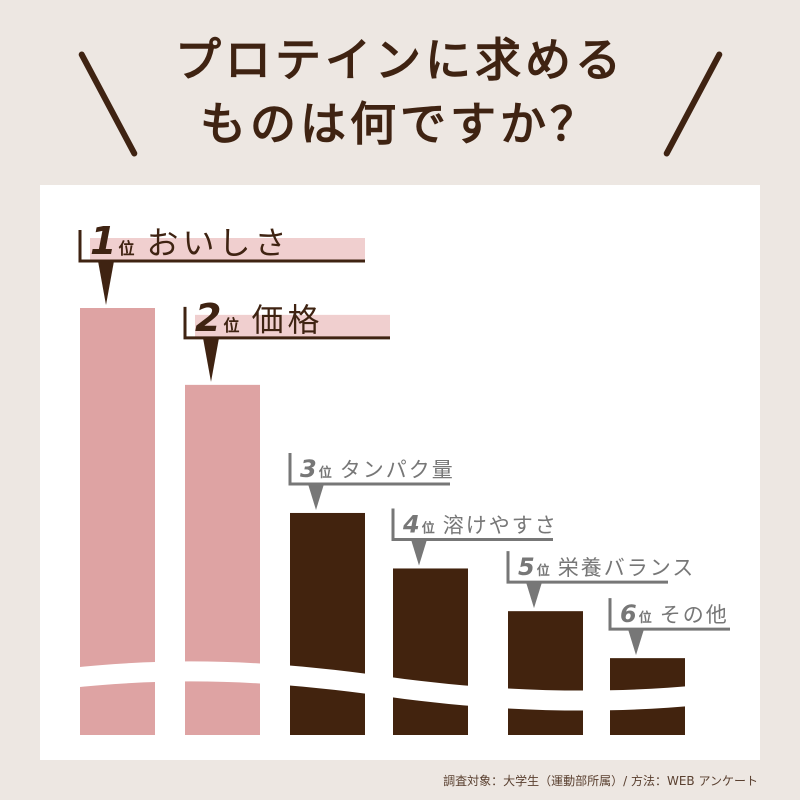 The image size is (800, 800). I want to click on bar-group-rank-3: 3 位タンパク量, so click(371, 593).